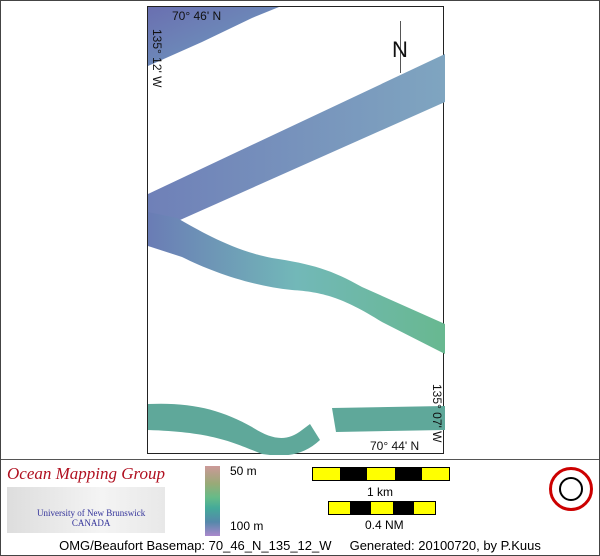 The height and width of the screenshot is (556, 600). Describe the element at coordinates (382, 508) in the screenshot. I see `scale-bar-nm` at that location.